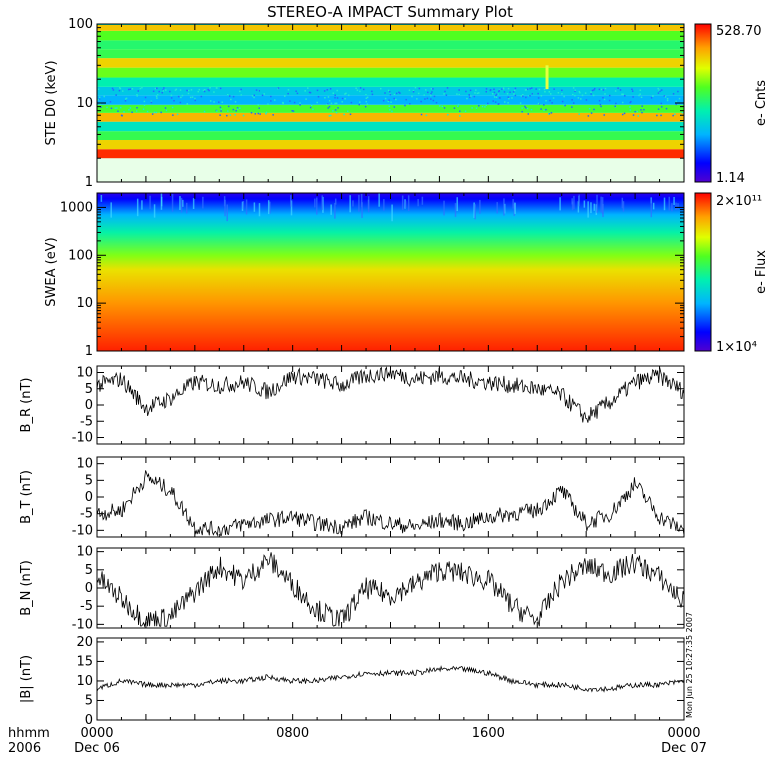 This screenshot has width=780, height=780. Describe the element at coordinates (26, 405) in the screenshot. I see `br-ylabel: B_R (nT)` at that location.